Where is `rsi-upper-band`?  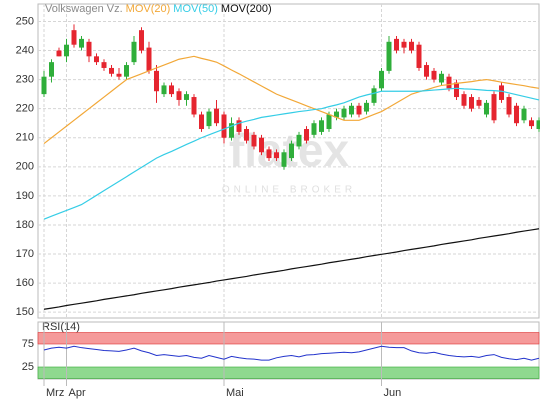
rsi-upper-band is located at coordinates (288, 339).